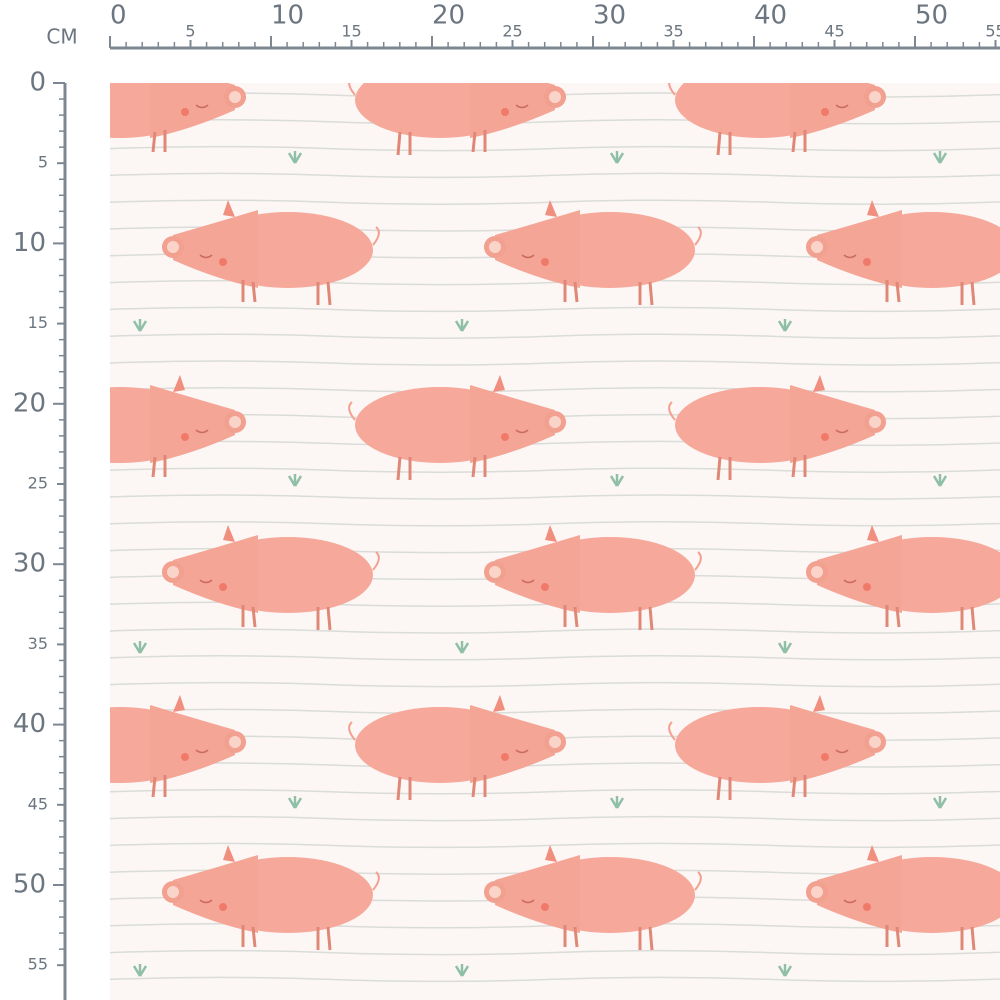 This screenshot has height=1000, width=1000. Describe the element at coordinates (29, 885) in the screenshot. I see `left-label: 50` at that location.